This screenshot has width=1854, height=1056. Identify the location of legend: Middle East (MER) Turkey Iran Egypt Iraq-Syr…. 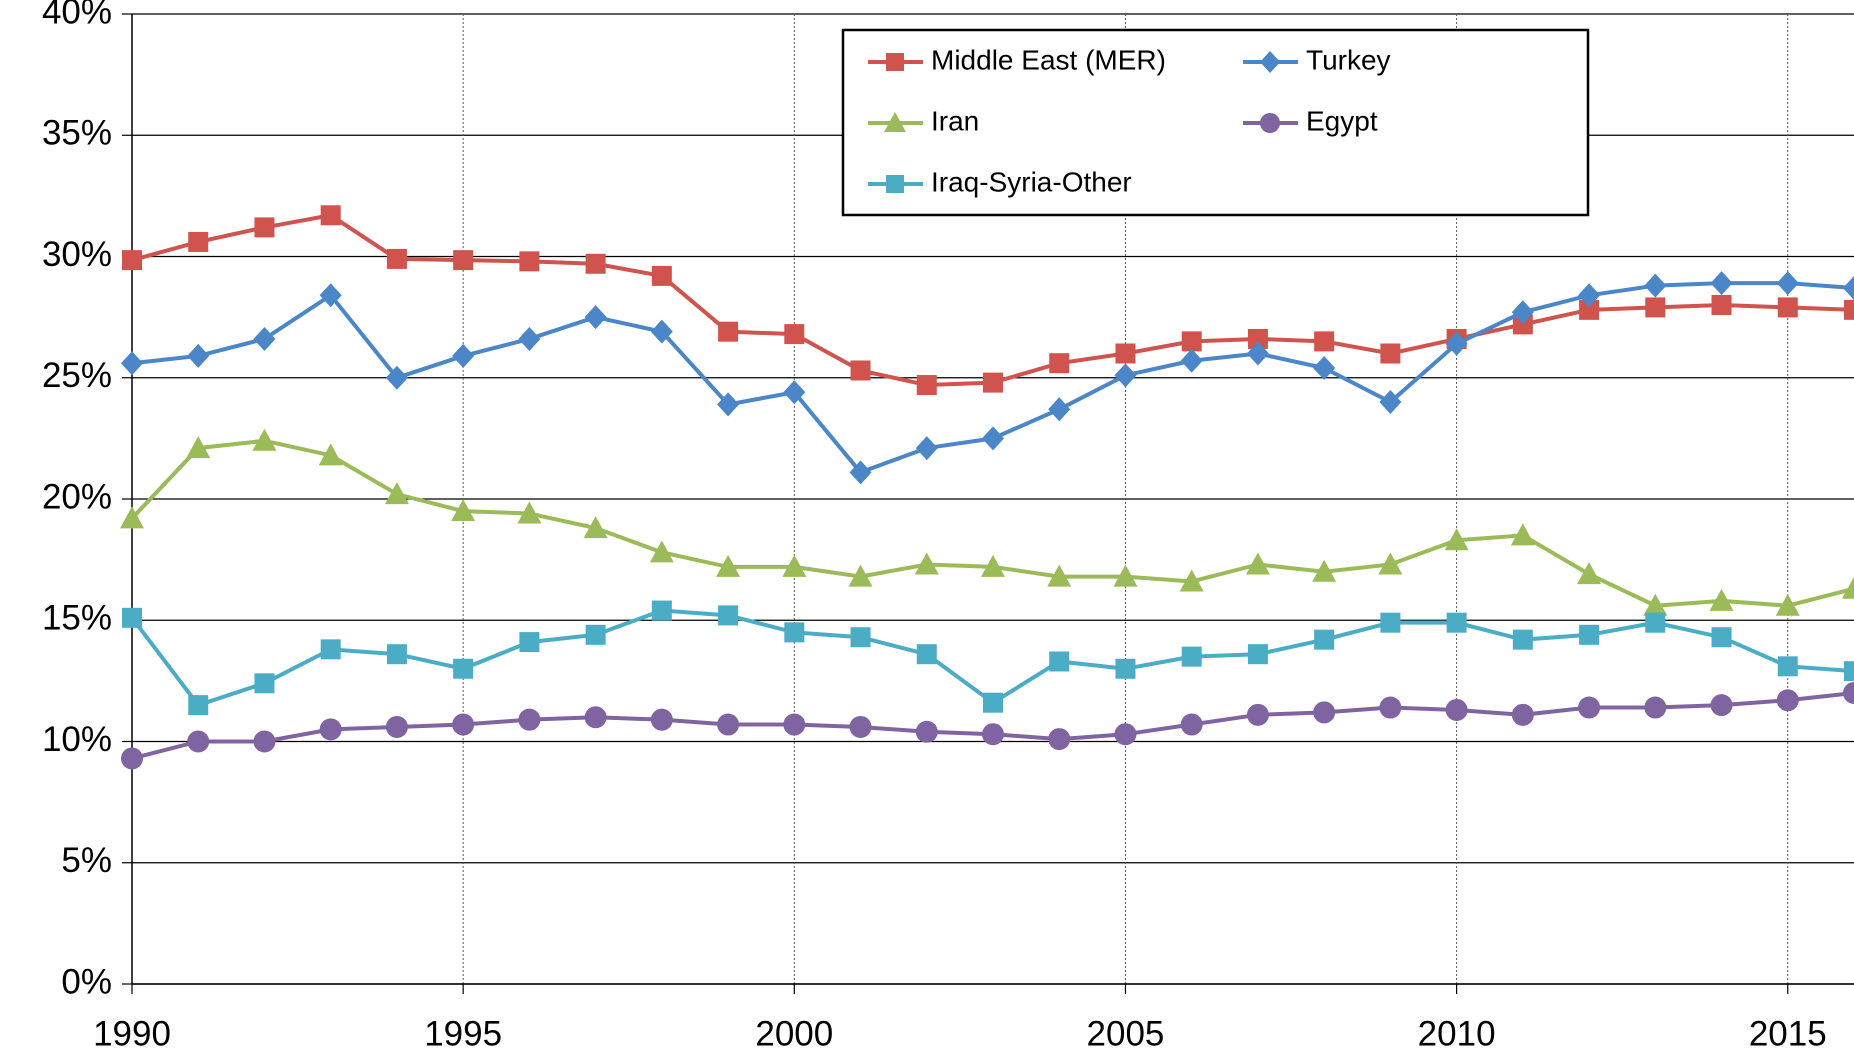
(1215, 122).